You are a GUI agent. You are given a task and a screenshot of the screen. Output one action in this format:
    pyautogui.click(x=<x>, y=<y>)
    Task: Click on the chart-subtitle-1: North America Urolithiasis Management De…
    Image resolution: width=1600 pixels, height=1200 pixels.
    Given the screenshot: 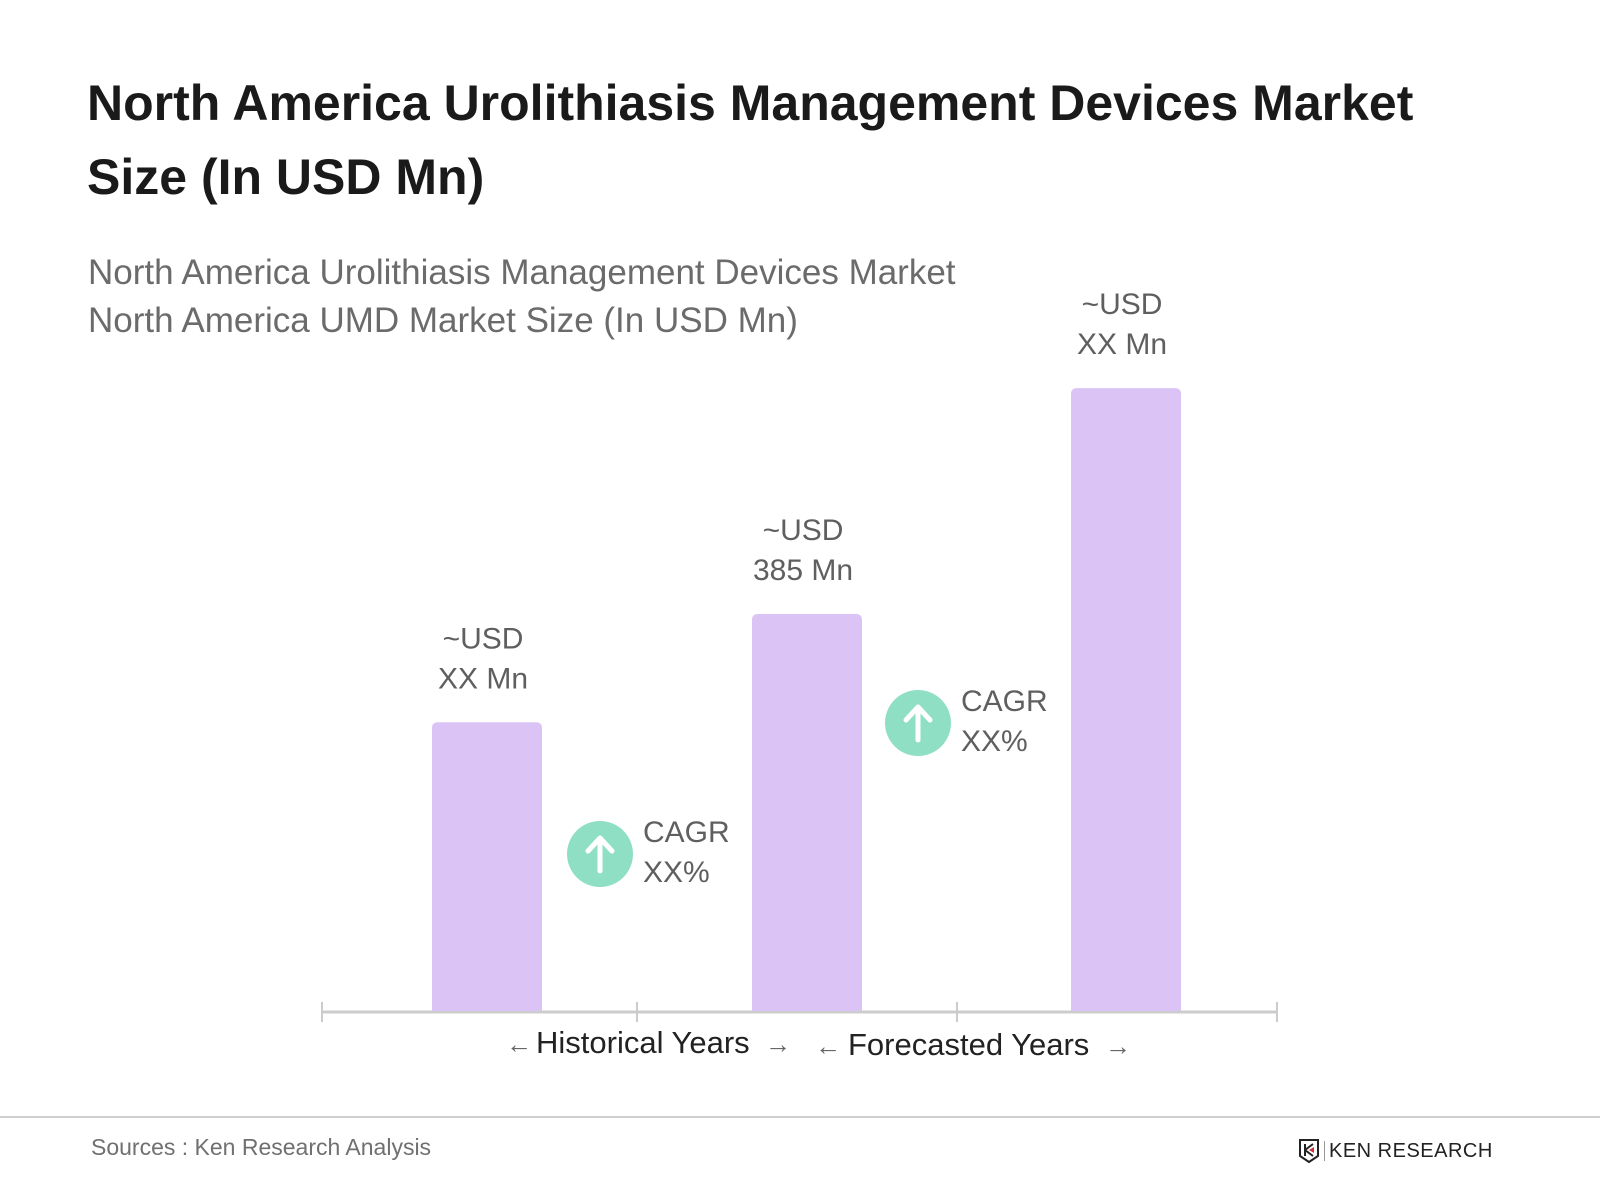 What is the action you would take?
    pyautogui.click(x=522, y=272)
    